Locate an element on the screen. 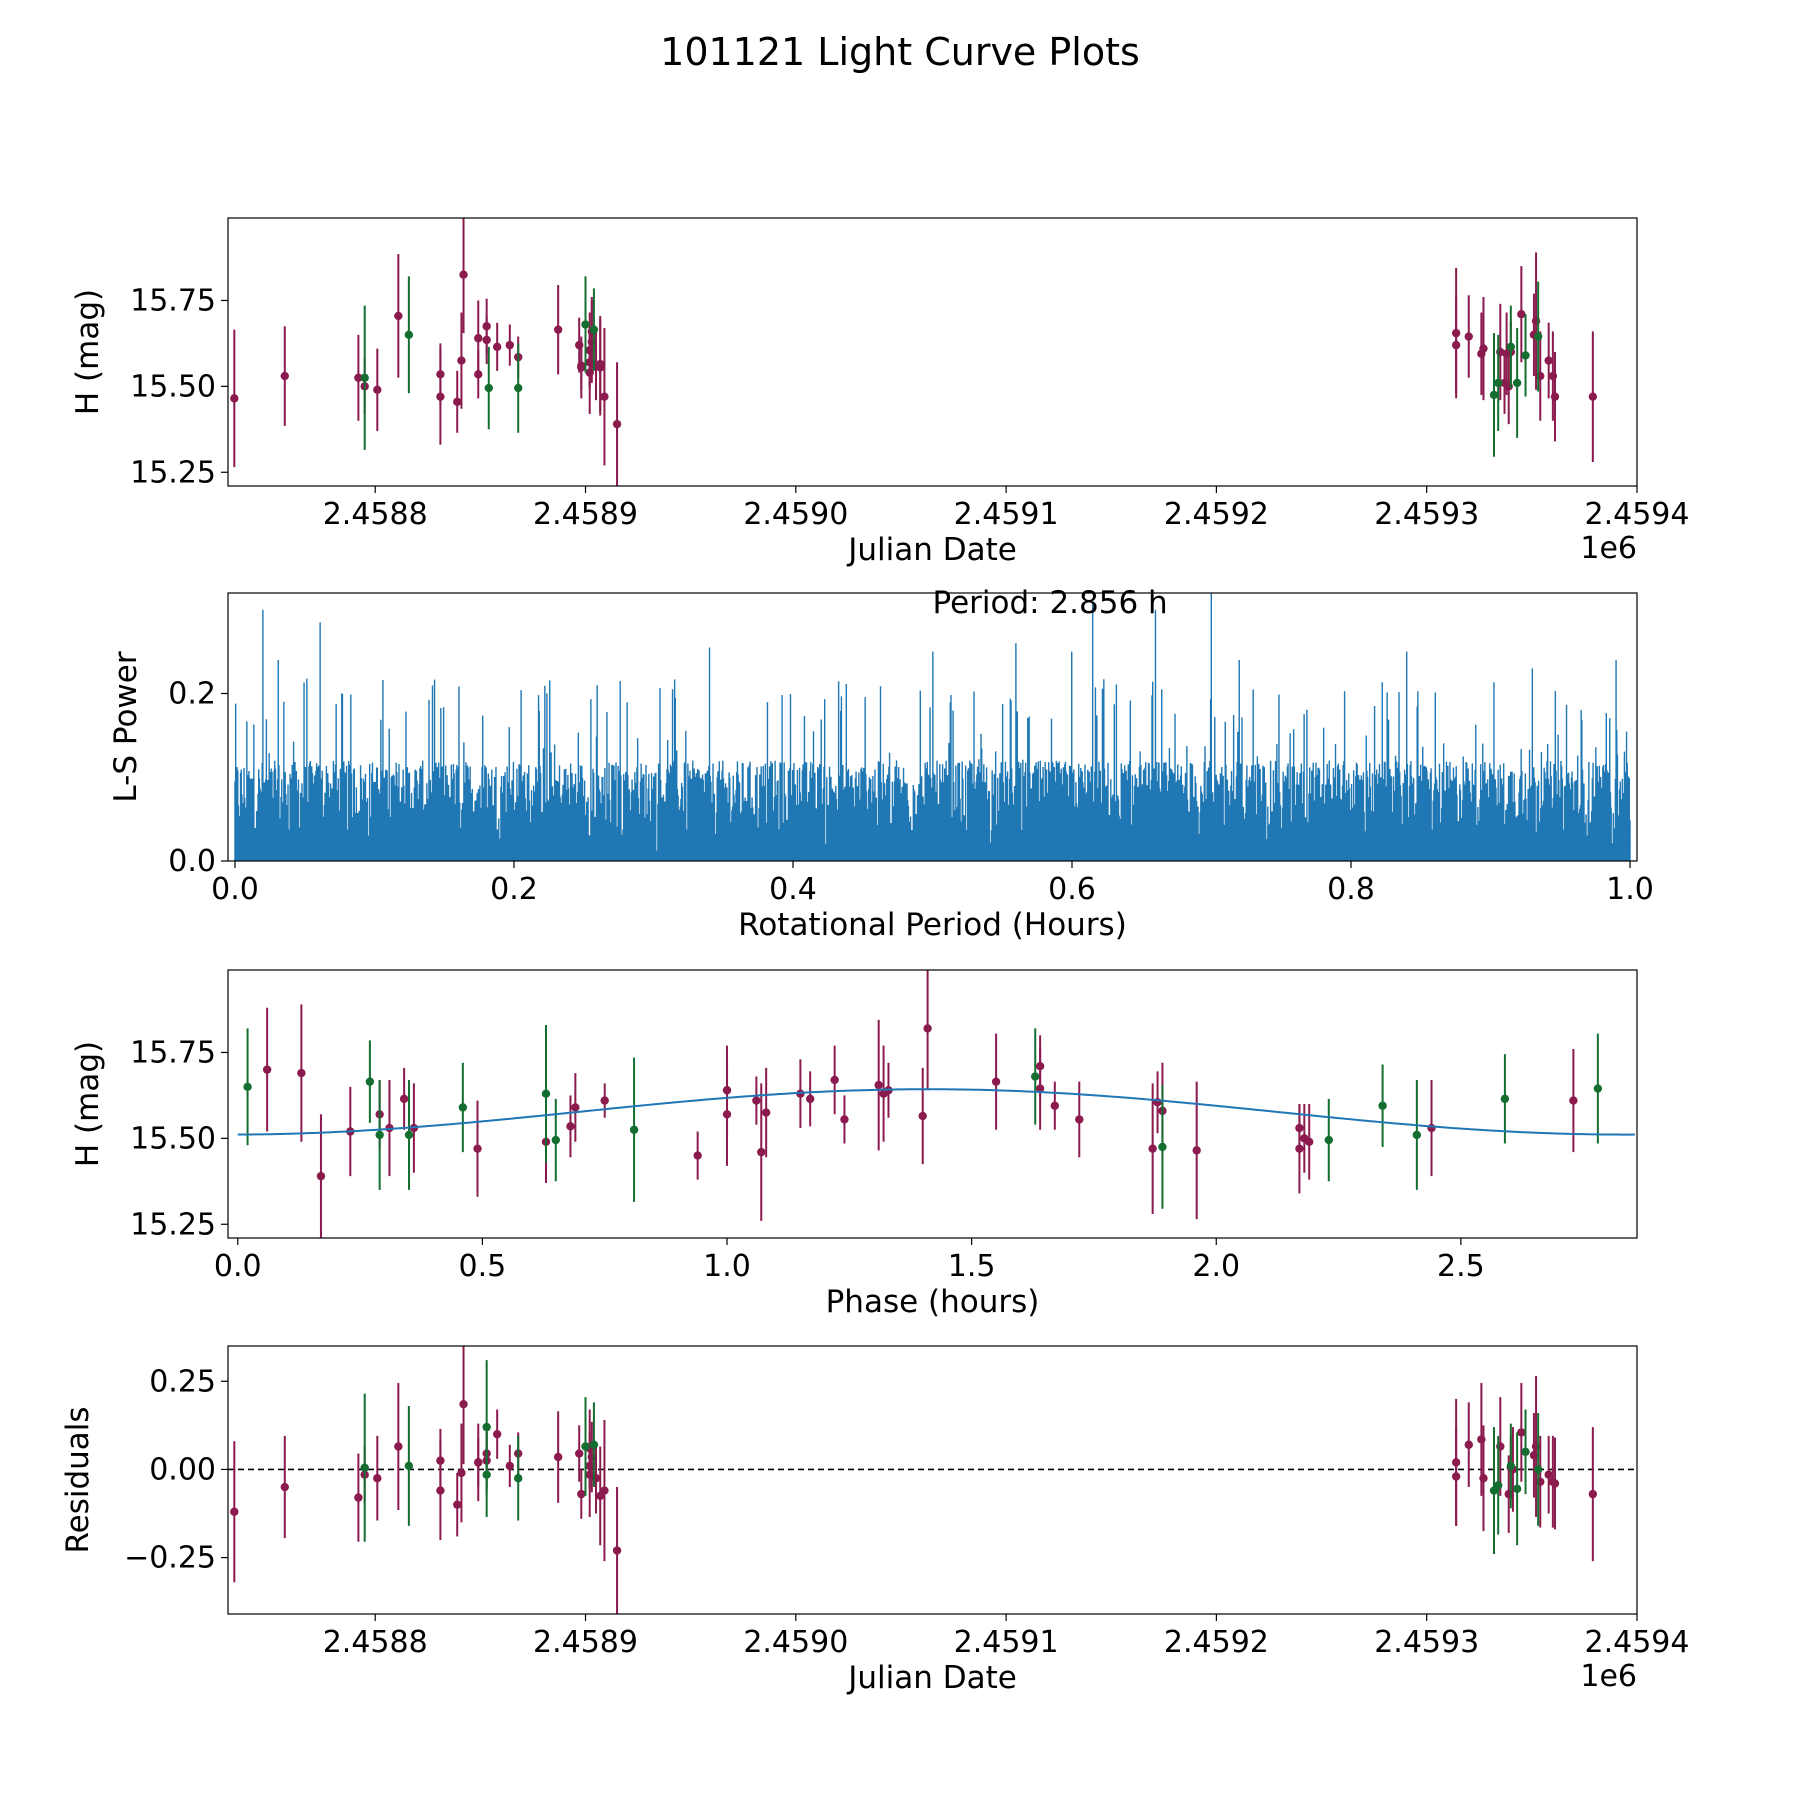 This screenshot has height=1800, width=1800. data-layer is located at coordinates (914, 352).